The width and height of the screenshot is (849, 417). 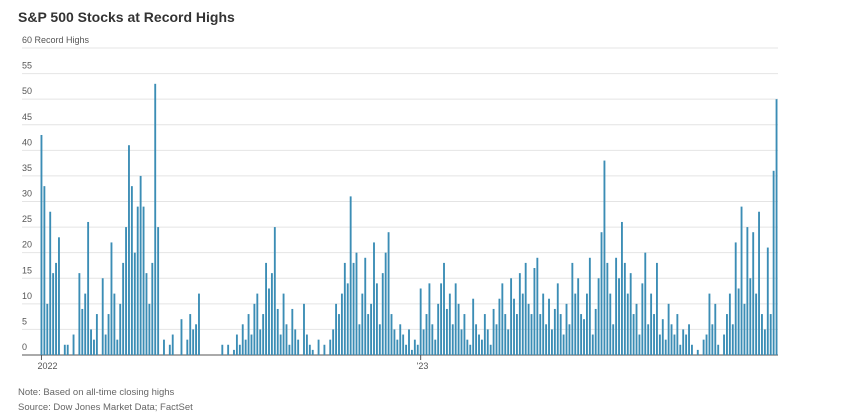 What do you see at coordinates (27, 91) in the screenshot?
I see `y-tick-label: 50` at bounding box center [27, 91].